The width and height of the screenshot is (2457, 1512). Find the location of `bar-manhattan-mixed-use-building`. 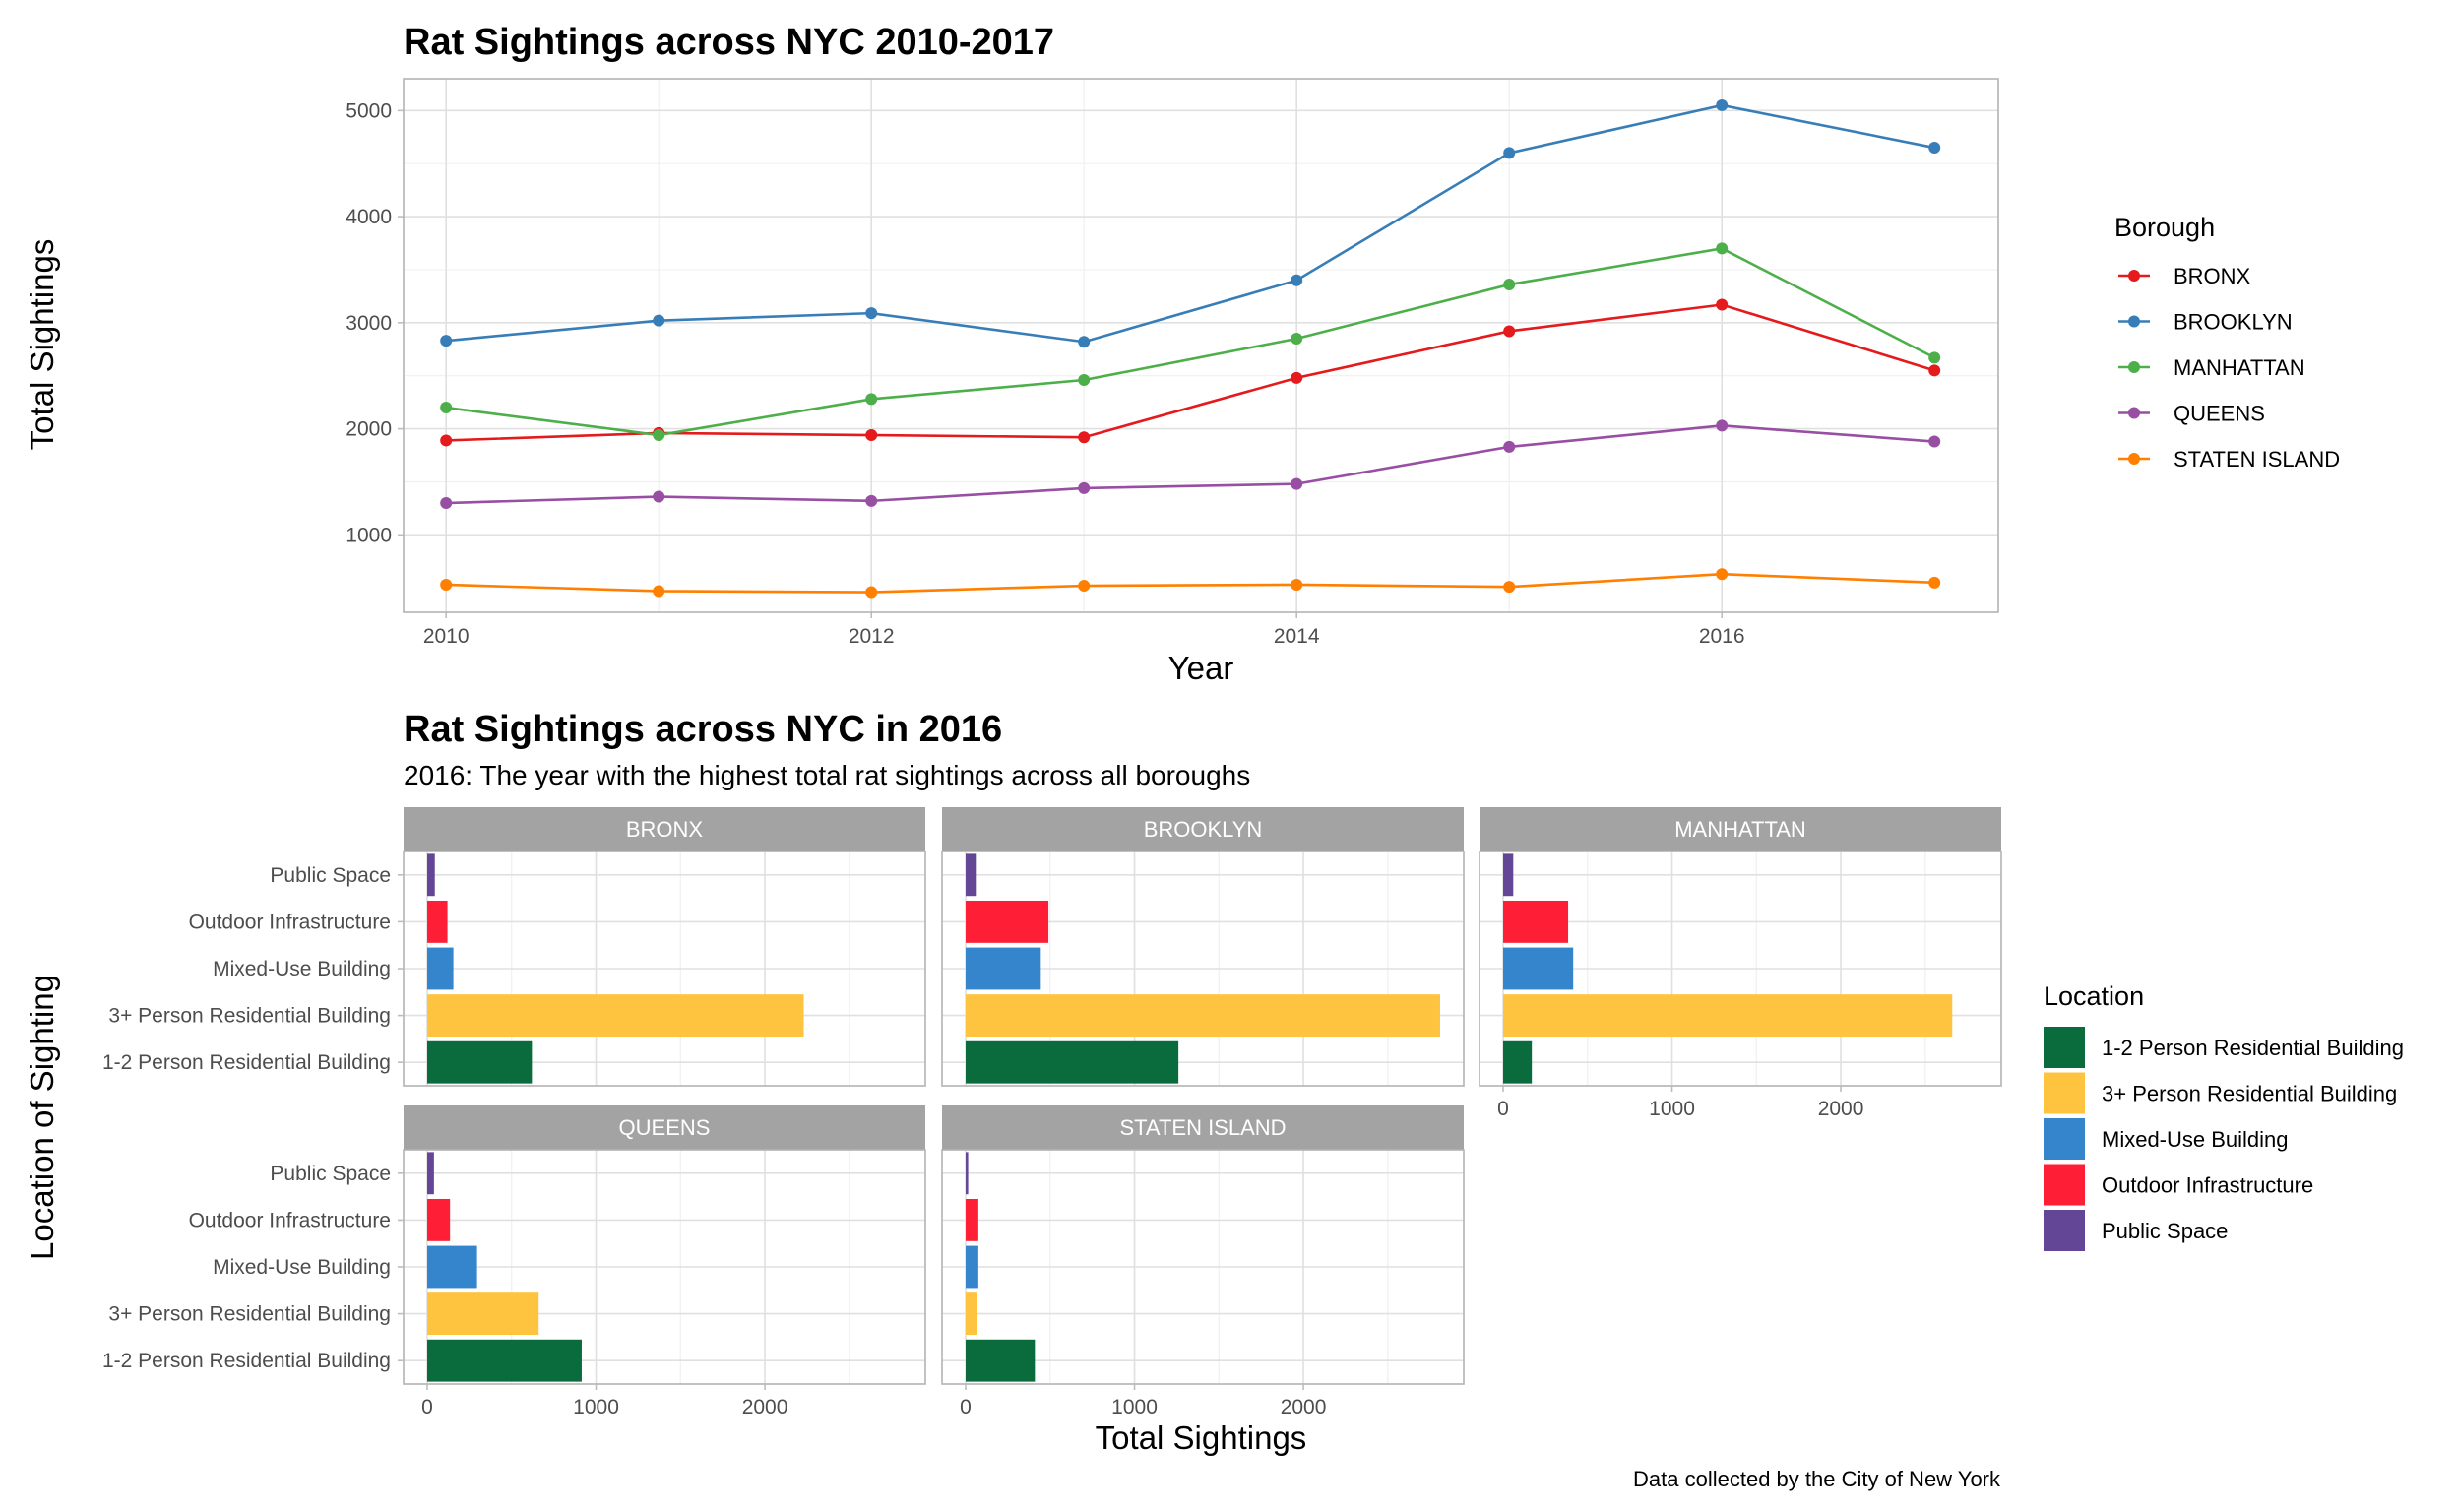

bar-manhattan-mixed-use-building is located at coordinates (1538, 968).